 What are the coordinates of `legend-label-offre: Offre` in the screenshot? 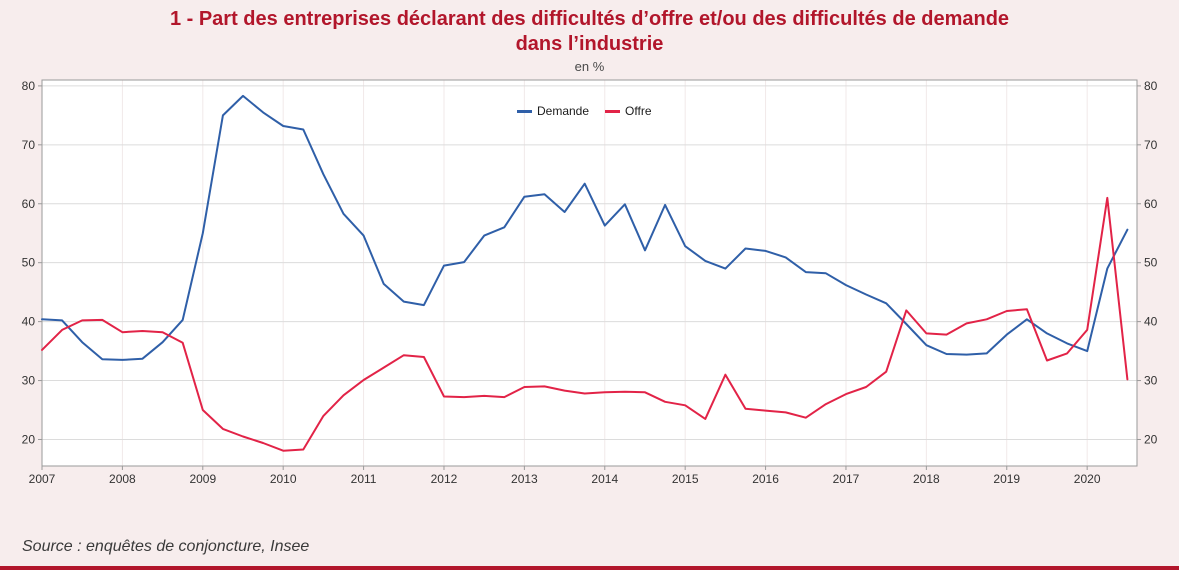 It's located at (638, 111).